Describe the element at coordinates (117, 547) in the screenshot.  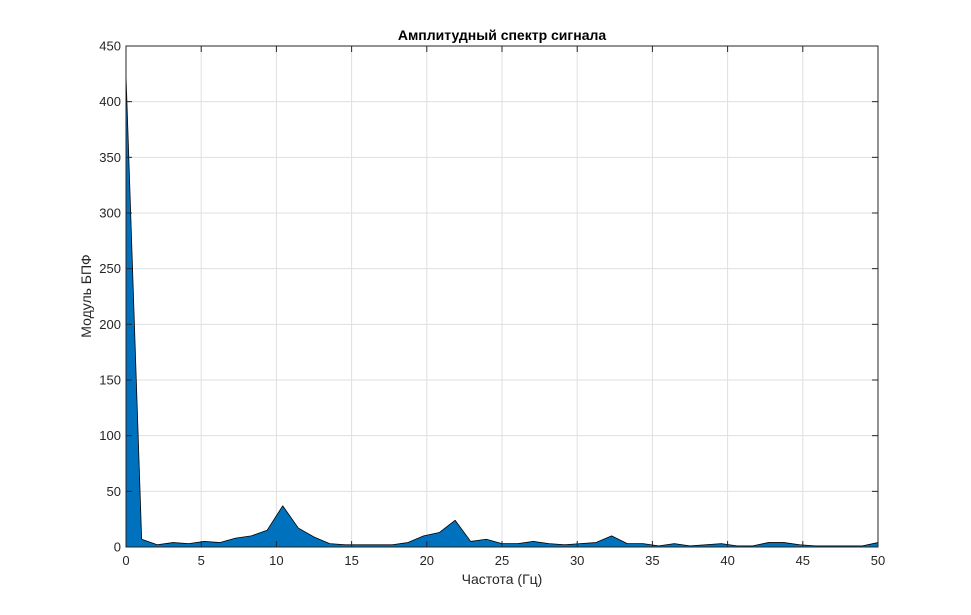
I see `y-tick-label: 0` at that location.